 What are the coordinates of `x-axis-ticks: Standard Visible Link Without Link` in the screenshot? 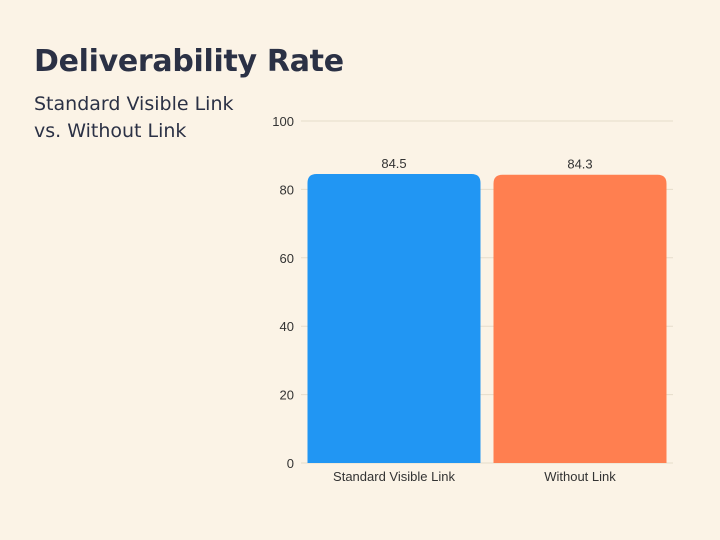 It's located at (474, 476).